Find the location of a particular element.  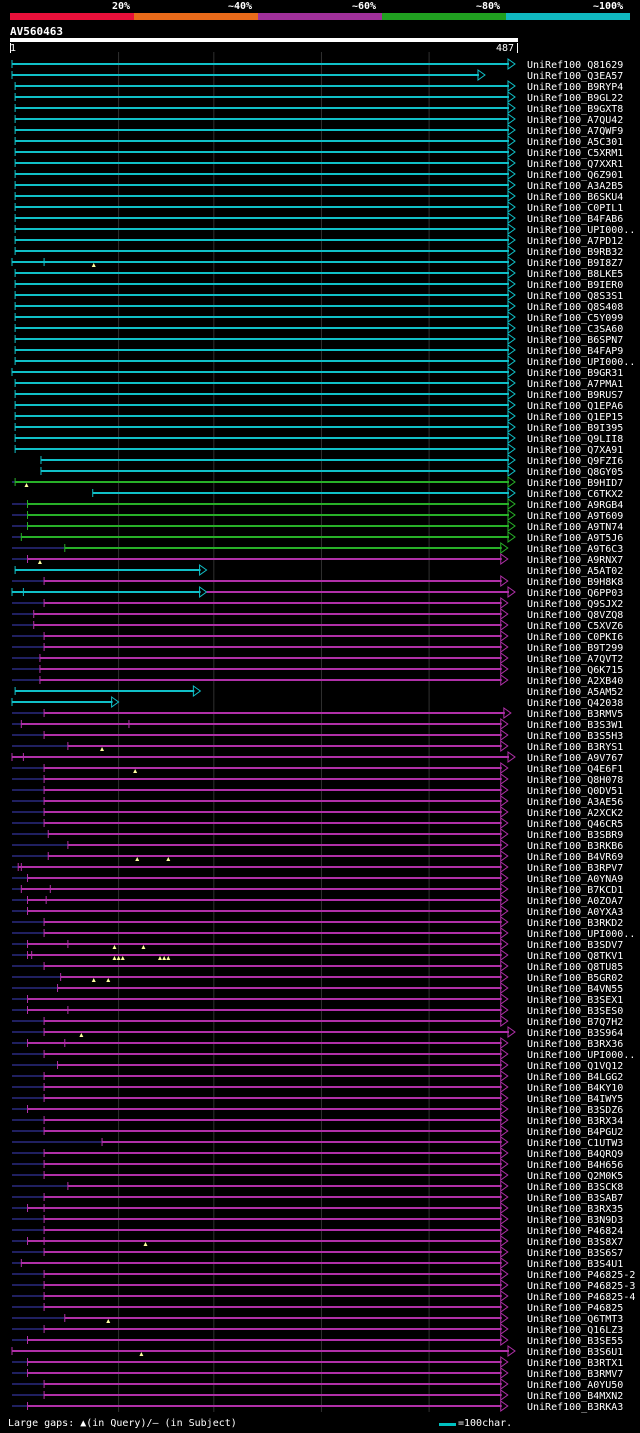

hit-label: UniRef100_B3RTX1 is located at coordinates (575, 1363).